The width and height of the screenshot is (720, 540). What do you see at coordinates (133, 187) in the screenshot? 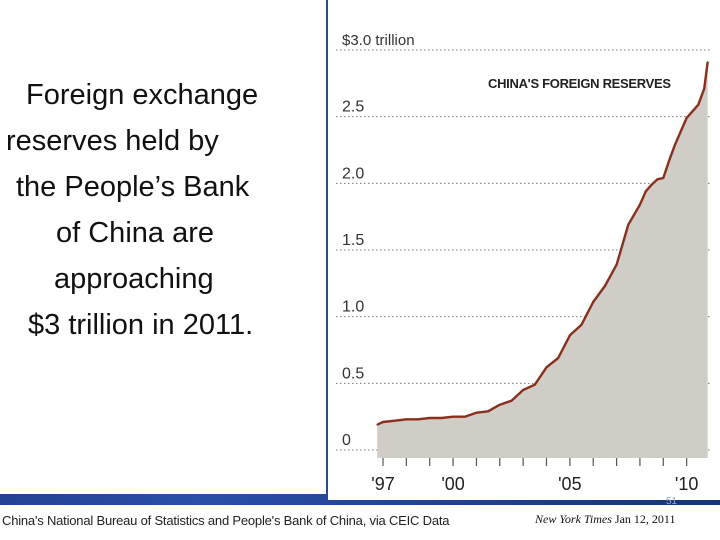
I see `caption-line-3: the People’s Bank` at bounding box center [133, 187].